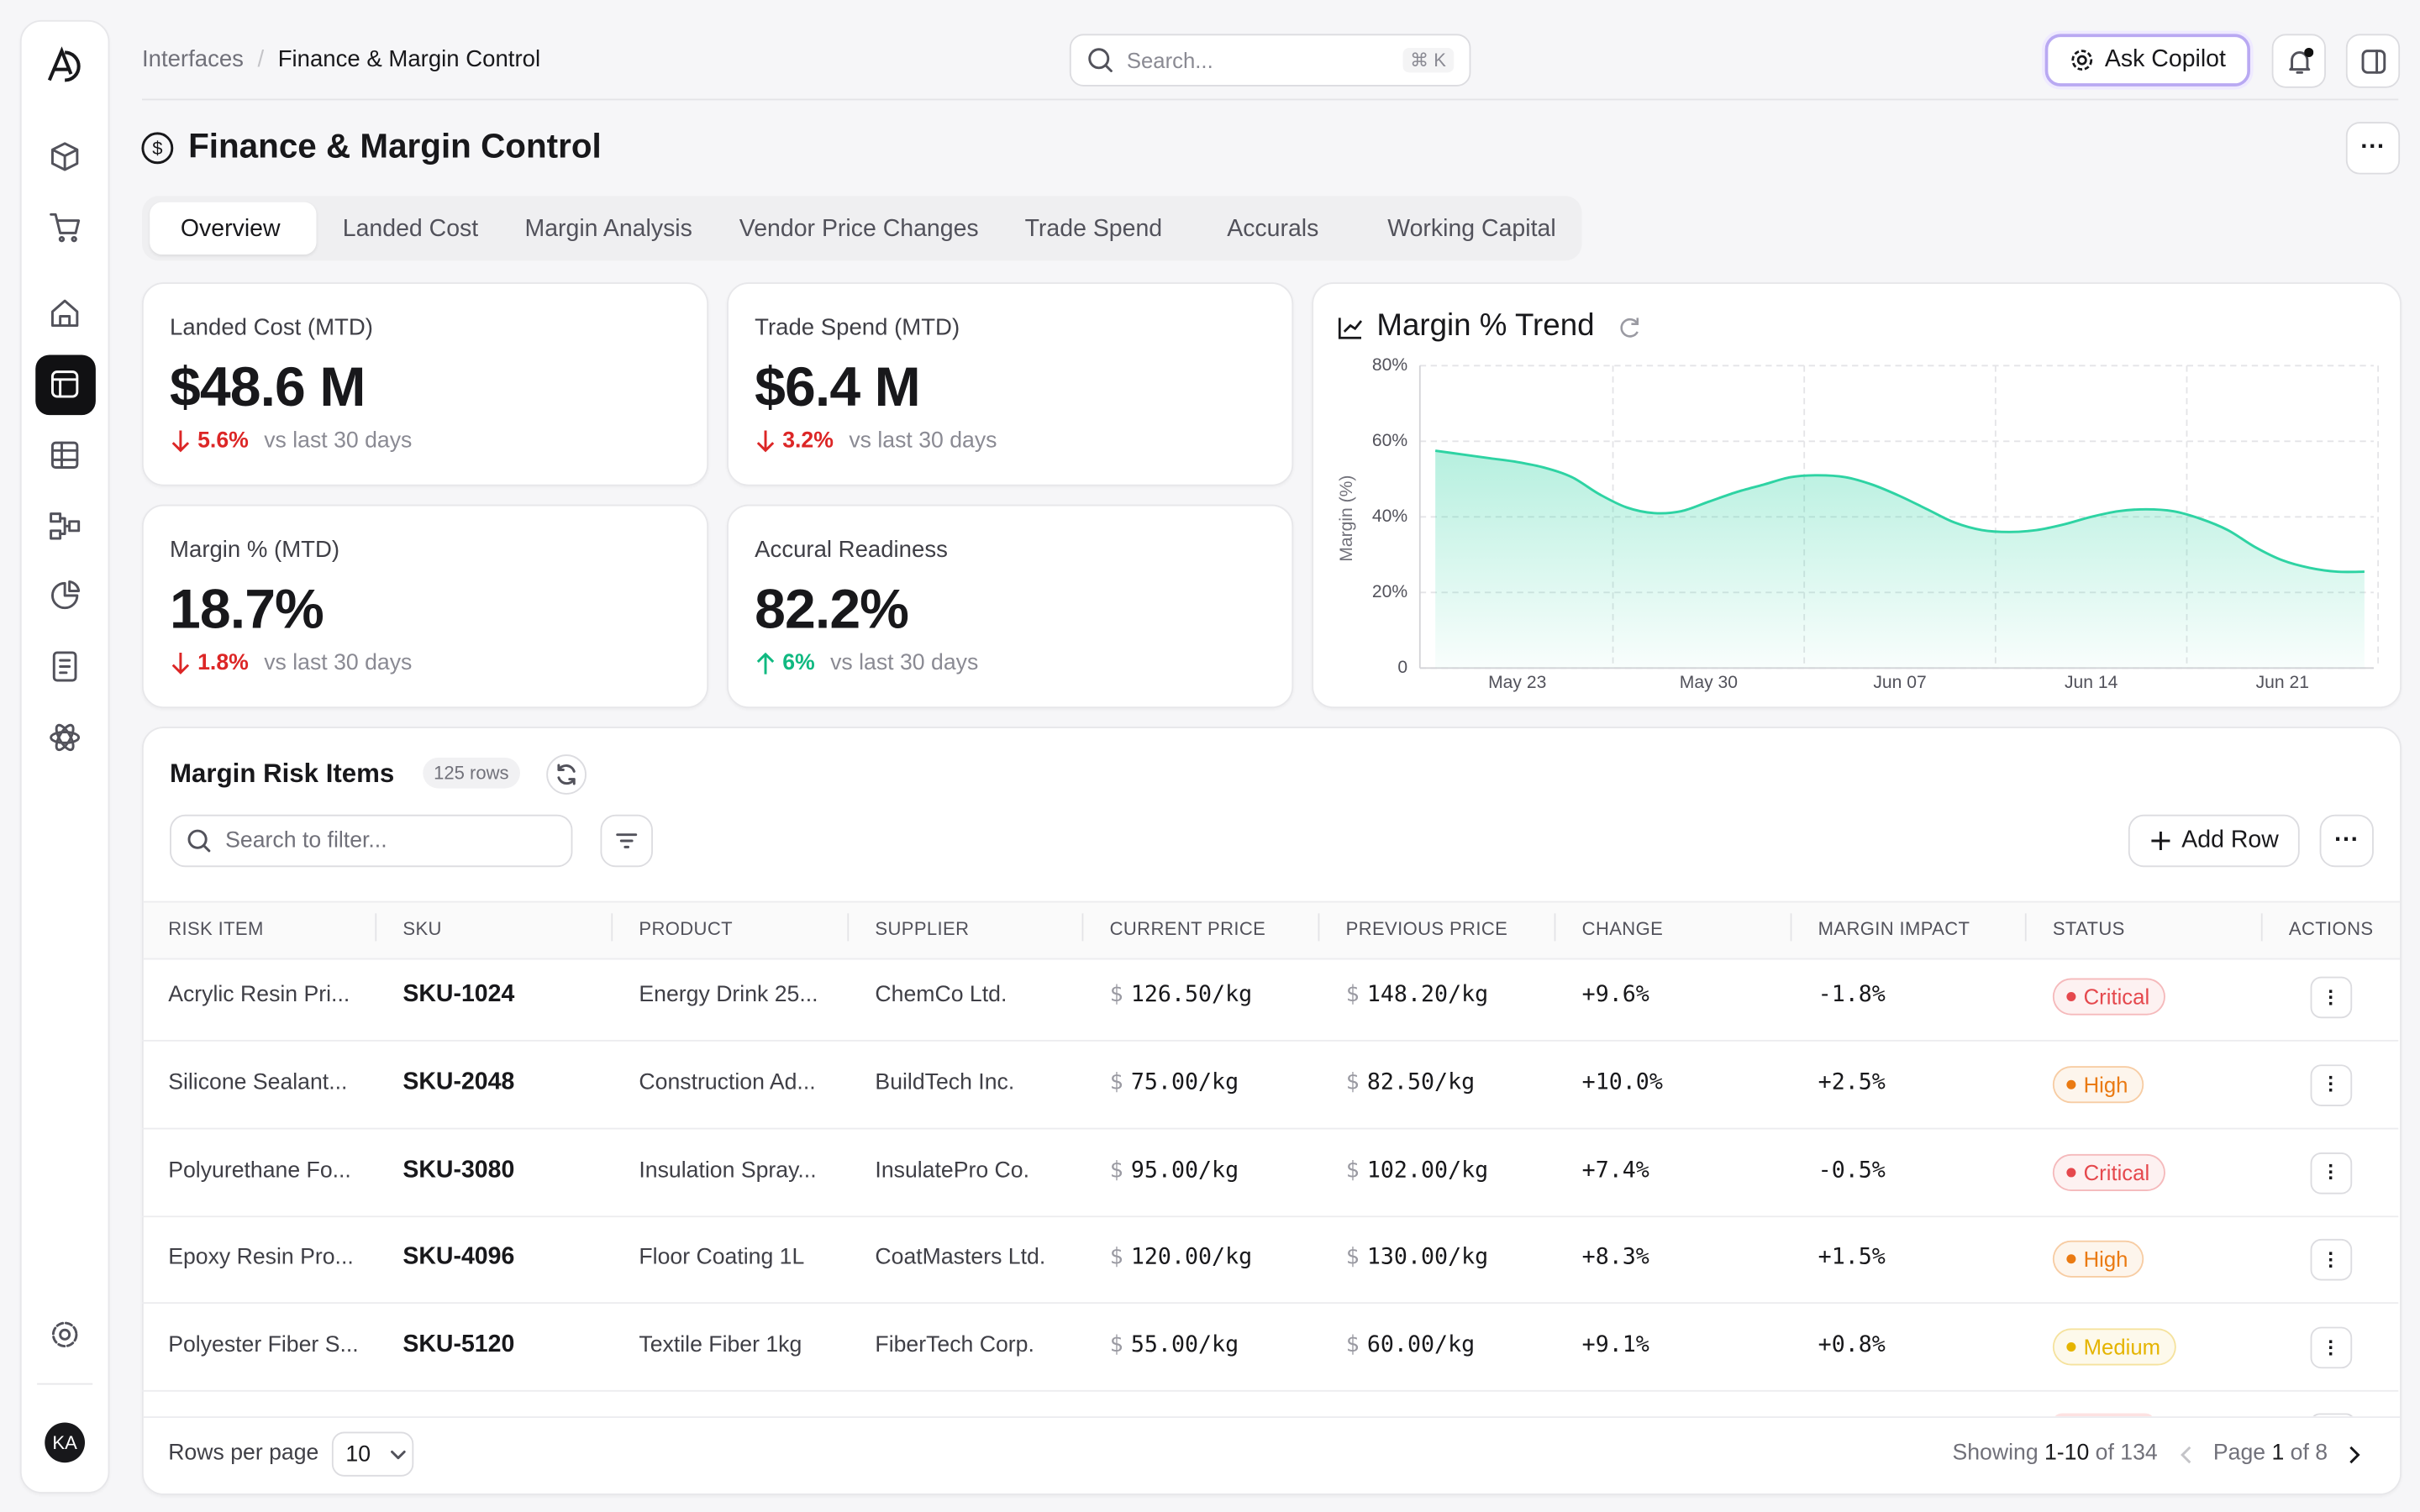 The image size is (2420, 1512). What do you see at coordinates (2186, 1455) in the screenshot?
I see `prev-page` at bounding box center [2186, 1455].